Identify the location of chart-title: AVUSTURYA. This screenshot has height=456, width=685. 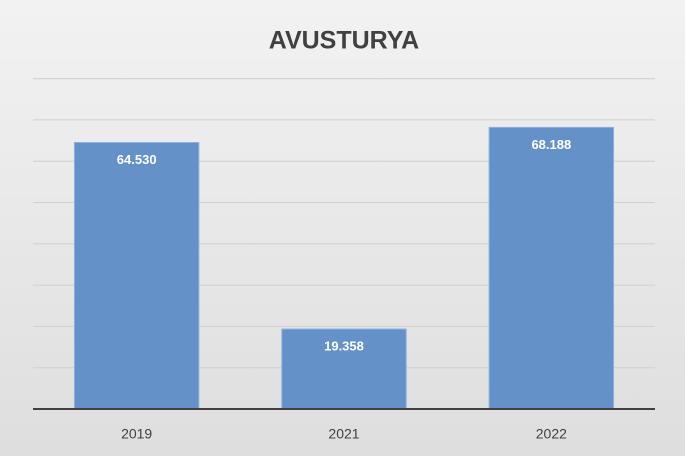
(344, 41).